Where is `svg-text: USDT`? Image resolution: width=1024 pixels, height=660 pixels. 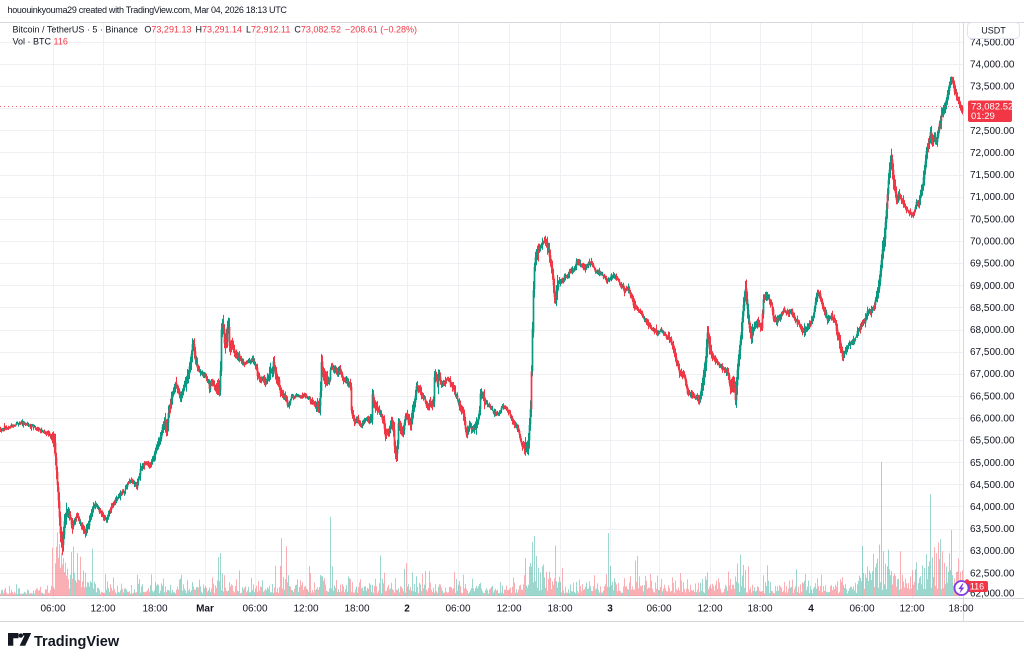
svg-text: USDT is located at coordinates (993, 31).